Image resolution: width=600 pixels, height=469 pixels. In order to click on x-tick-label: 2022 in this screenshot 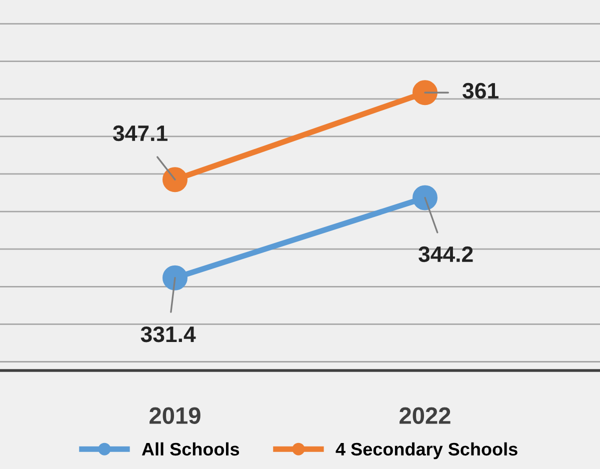, I will do `click(425, 415)`.